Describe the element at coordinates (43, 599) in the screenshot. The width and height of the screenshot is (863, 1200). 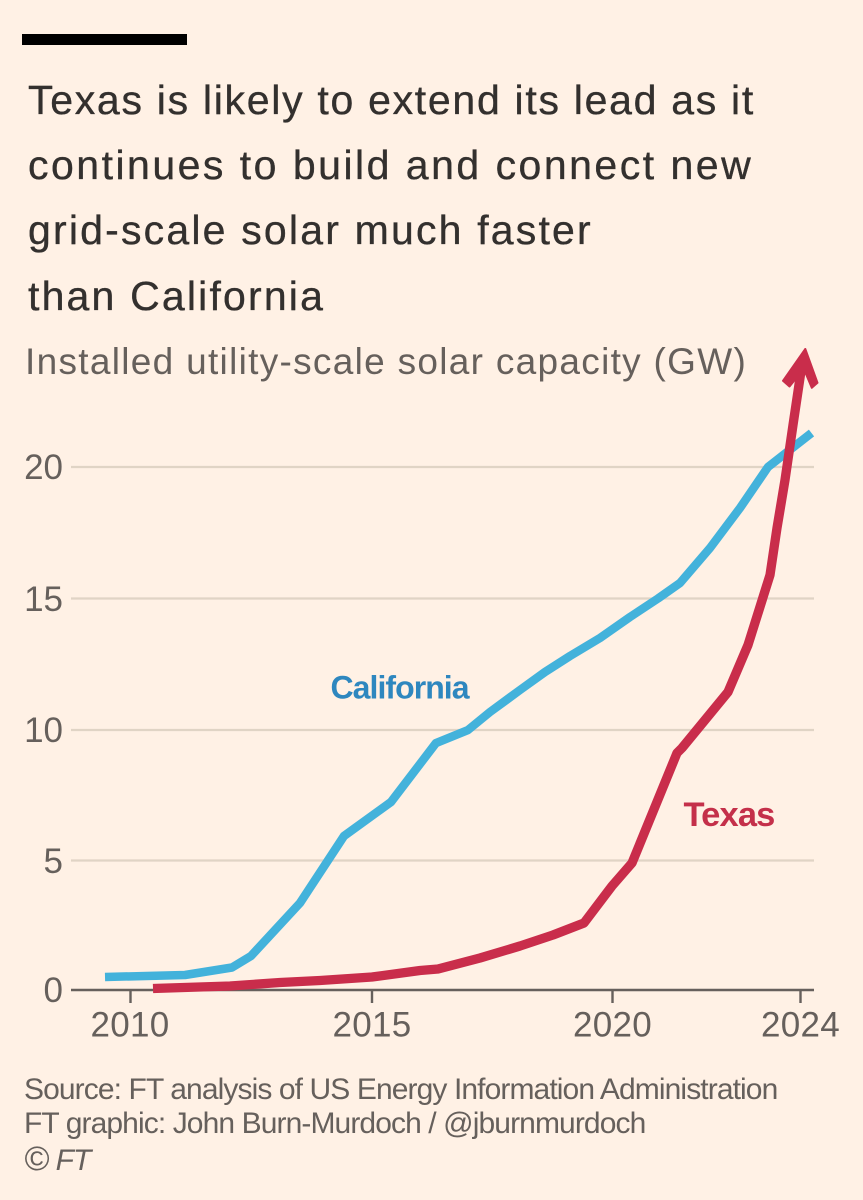
I see `svg-text: 15` at that location.